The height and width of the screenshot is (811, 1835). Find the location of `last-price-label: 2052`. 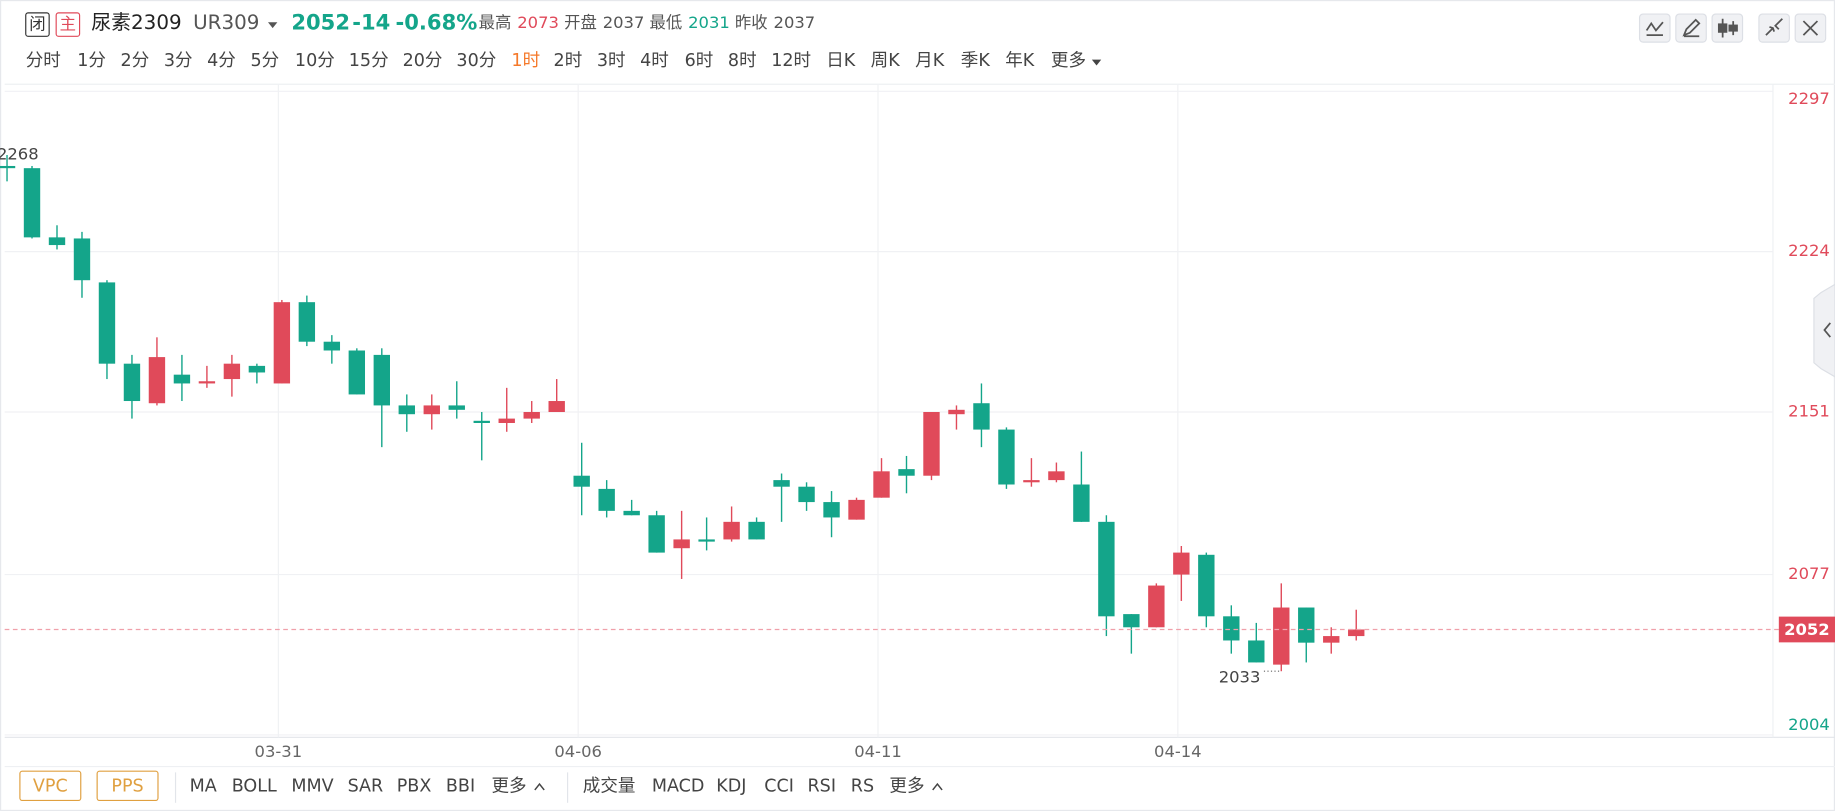

last-price-label: 2052 is located at coordinates (1807, 629).